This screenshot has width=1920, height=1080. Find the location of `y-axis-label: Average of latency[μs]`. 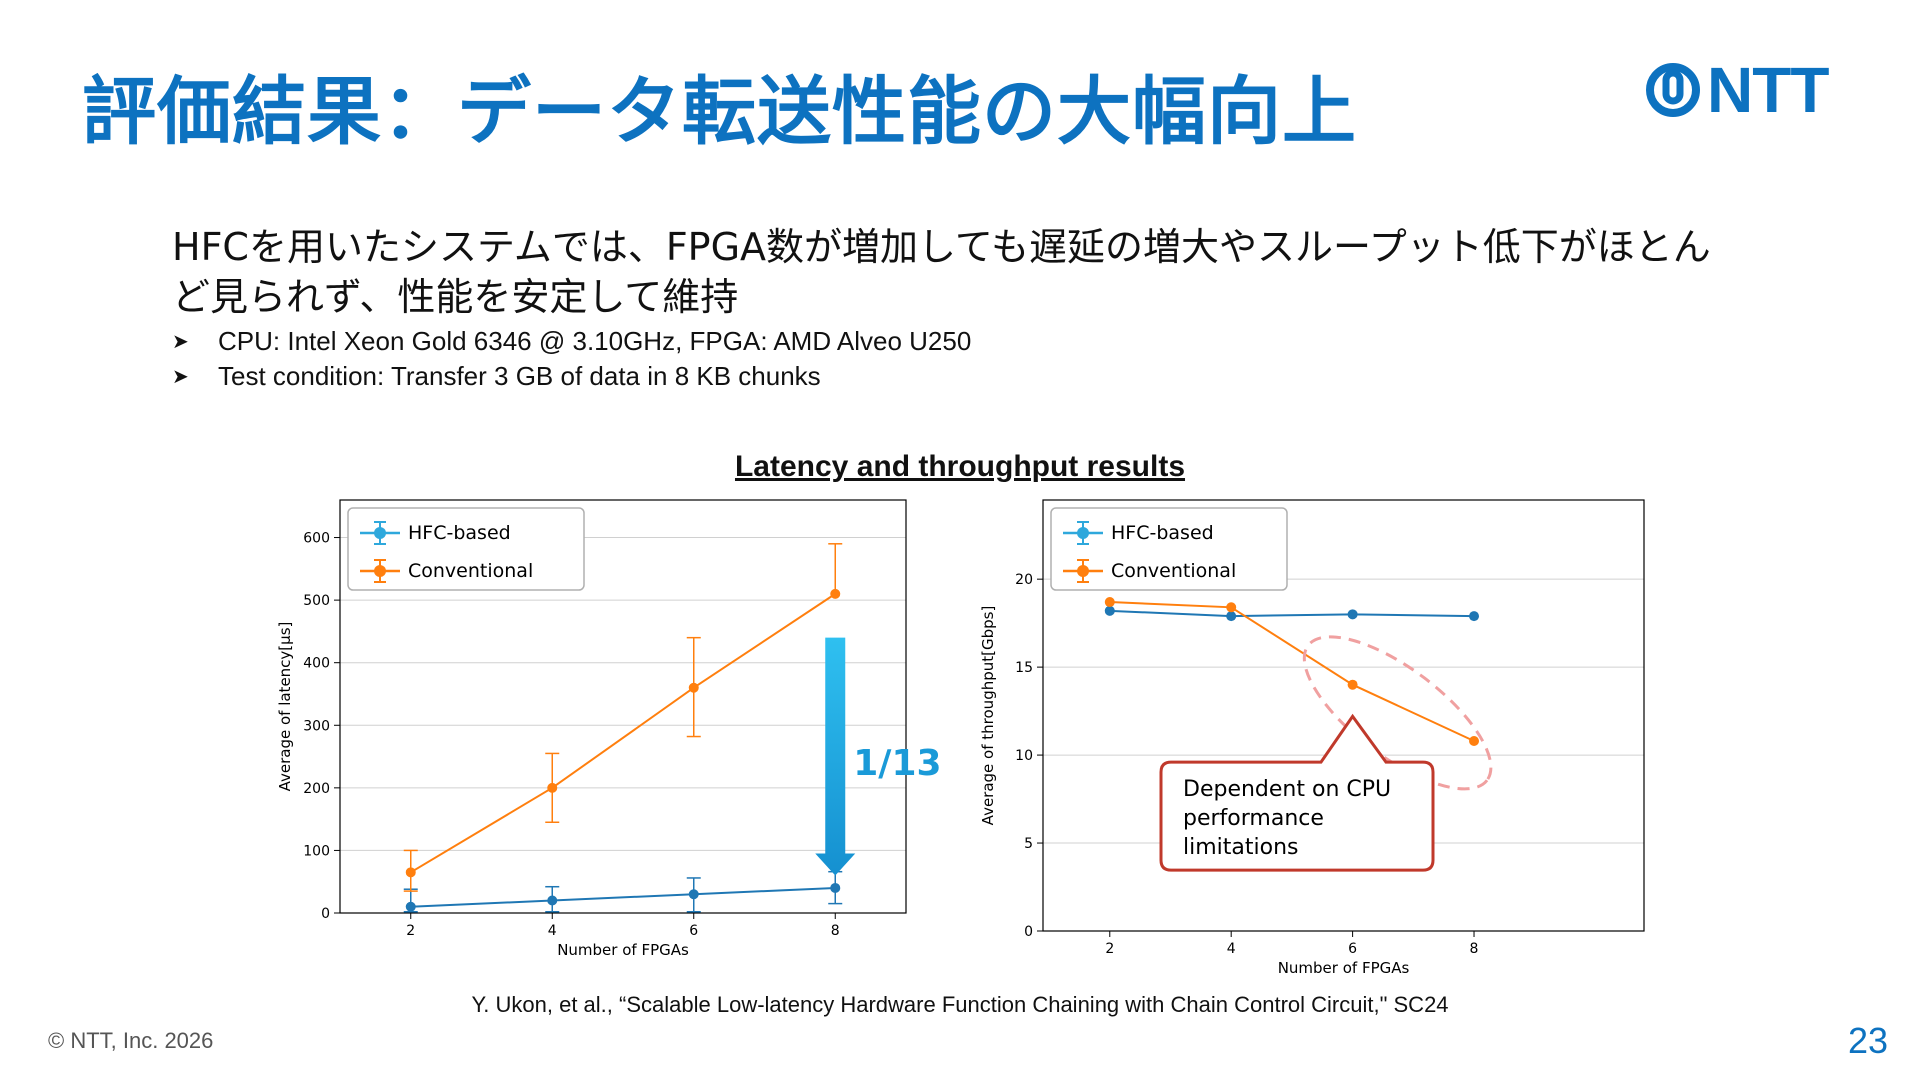

y-axis-label: Average of latency[μs] is located at coordinates (285, 707).